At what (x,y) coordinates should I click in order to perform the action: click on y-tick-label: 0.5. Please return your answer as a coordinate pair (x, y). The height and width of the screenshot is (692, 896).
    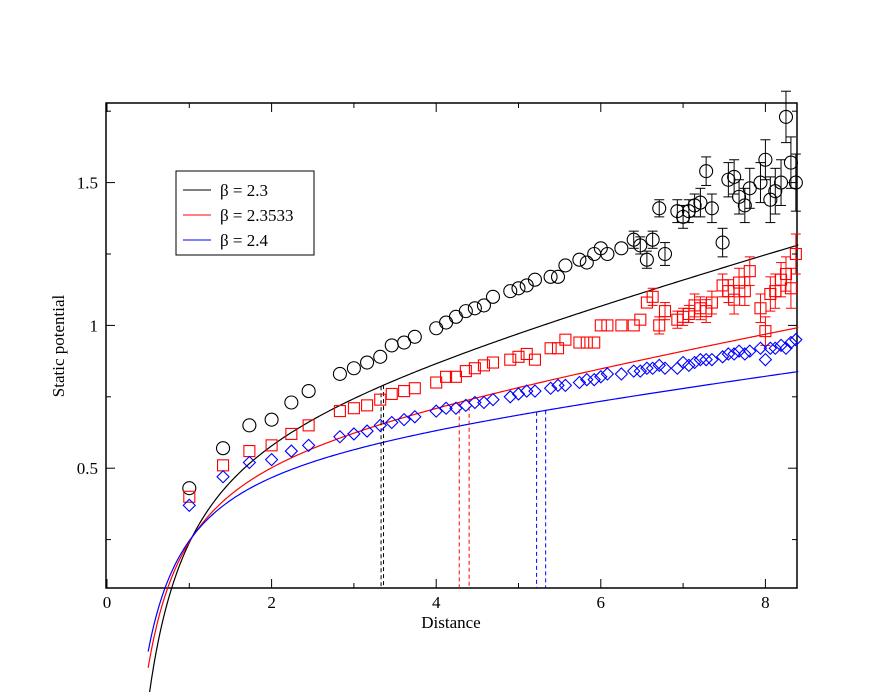
    Looking at the image, I should click on (87, 468).